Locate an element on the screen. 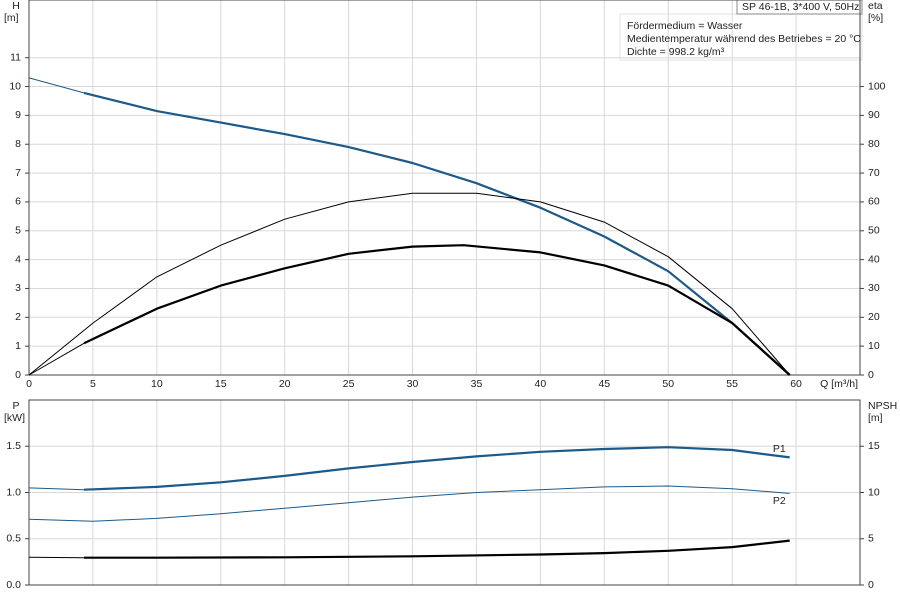 The width and height of the screenshot is (900, 600). y2-tick-label: 40 is located at coordinates (874, 259).